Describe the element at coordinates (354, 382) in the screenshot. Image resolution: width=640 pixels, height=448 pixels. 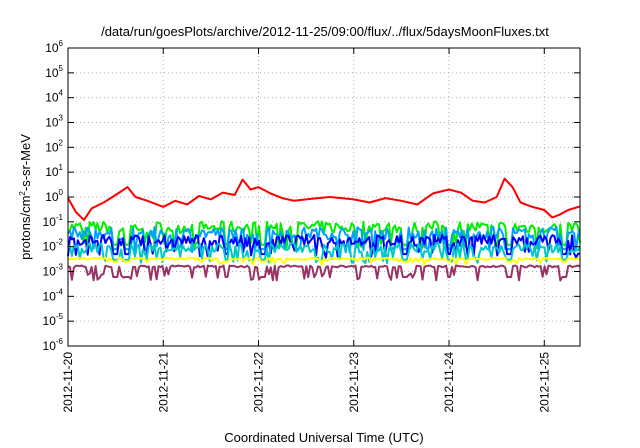
I see `x-tick-label: 2012-11-23` at that location.